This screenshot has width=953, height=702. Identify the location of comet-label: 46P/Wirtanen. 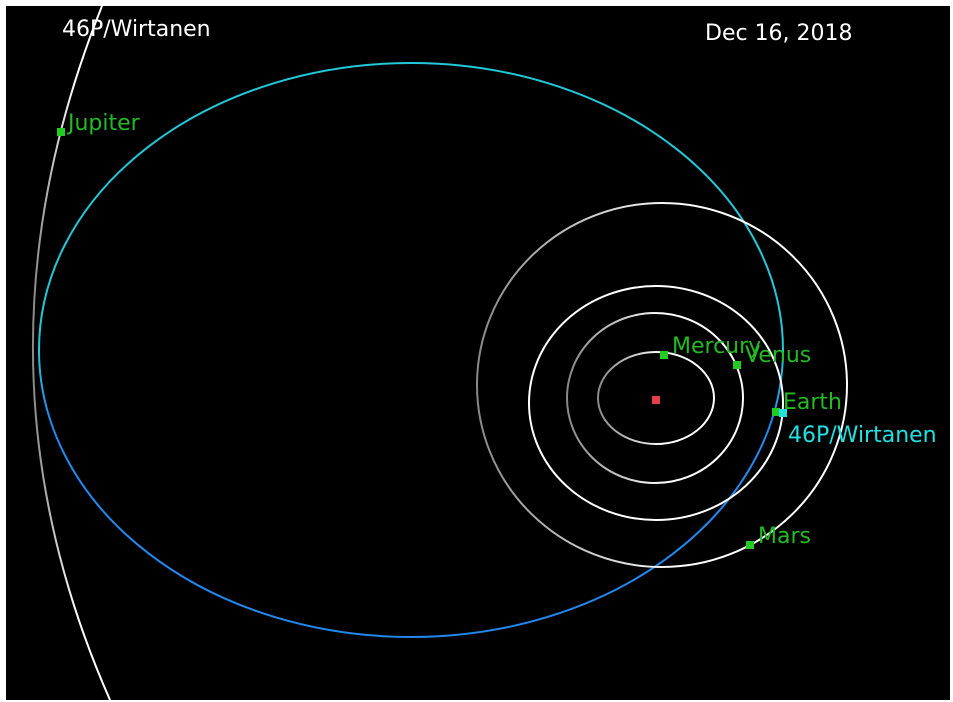
(862, 435).